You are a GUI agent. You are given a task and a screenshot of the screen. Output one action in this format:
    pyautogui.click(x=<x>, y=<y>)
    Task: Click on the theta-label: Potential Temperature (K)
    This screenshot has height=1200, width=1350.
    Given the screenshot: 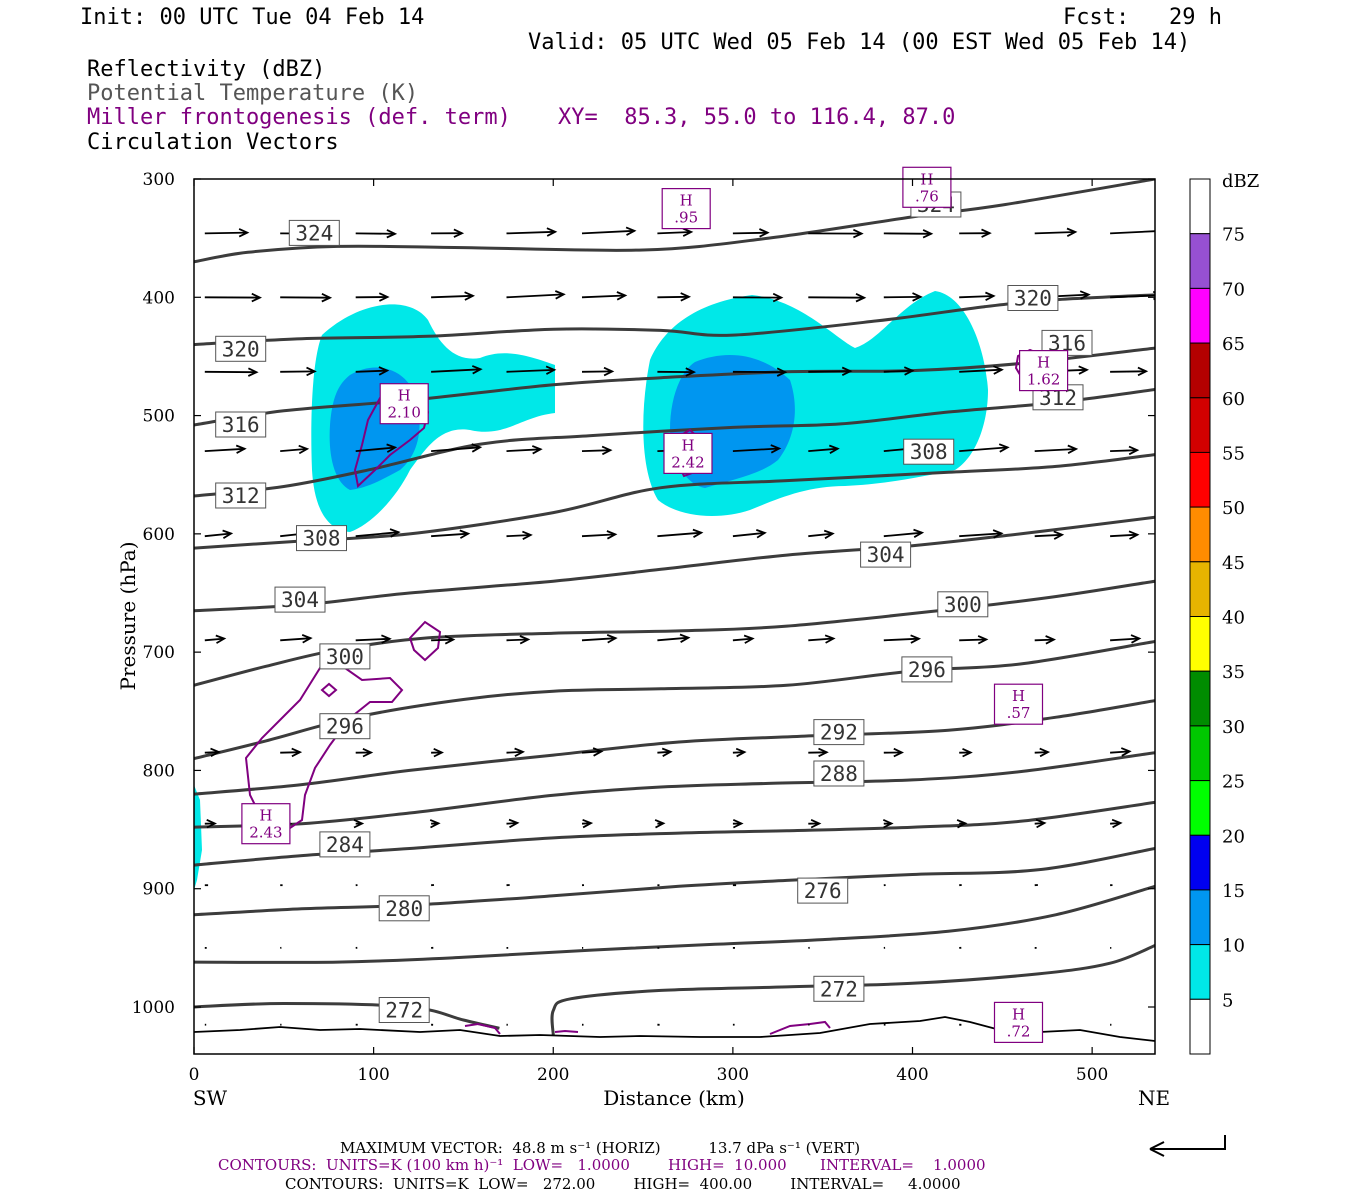 What is the action you would take?
    pyautogui.click(x=253, y=93)
    